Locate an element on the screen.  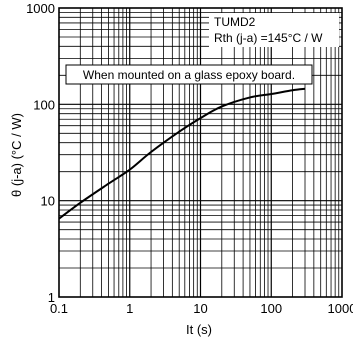
x-tick-label: 100 is located at coordinates (271, 308).